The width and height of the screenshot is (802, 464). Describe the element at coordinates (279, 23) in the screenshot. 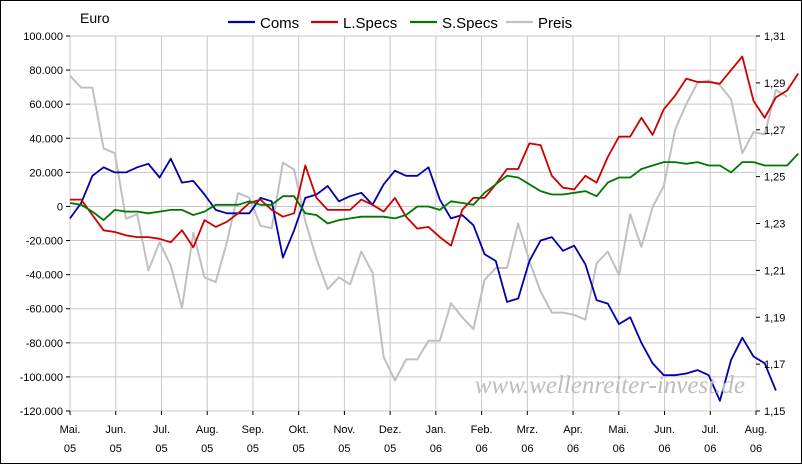

I see `legend-label: Coms` at that location.